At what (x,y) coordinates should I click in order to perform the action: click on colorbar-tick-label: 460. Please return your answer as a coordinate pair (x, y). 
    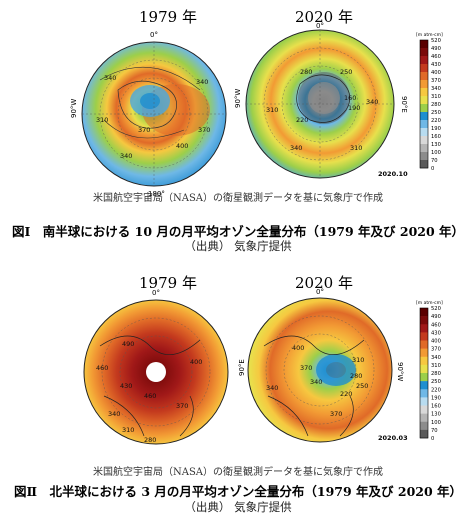
    Looking at the image, I should click on (436, 57).